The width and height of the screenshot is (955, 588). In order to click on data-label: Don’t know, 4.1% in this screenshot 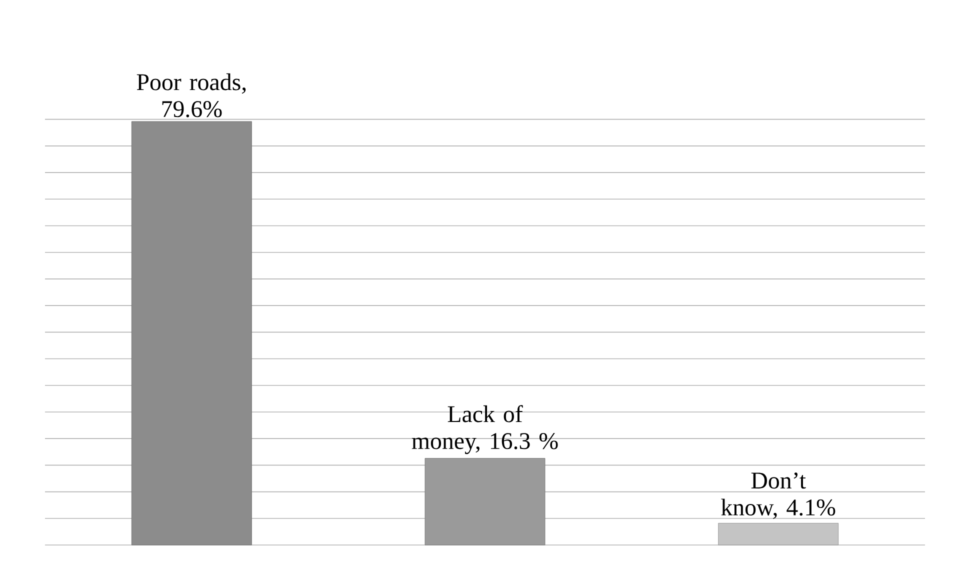, I will do `click(778, 495)`.